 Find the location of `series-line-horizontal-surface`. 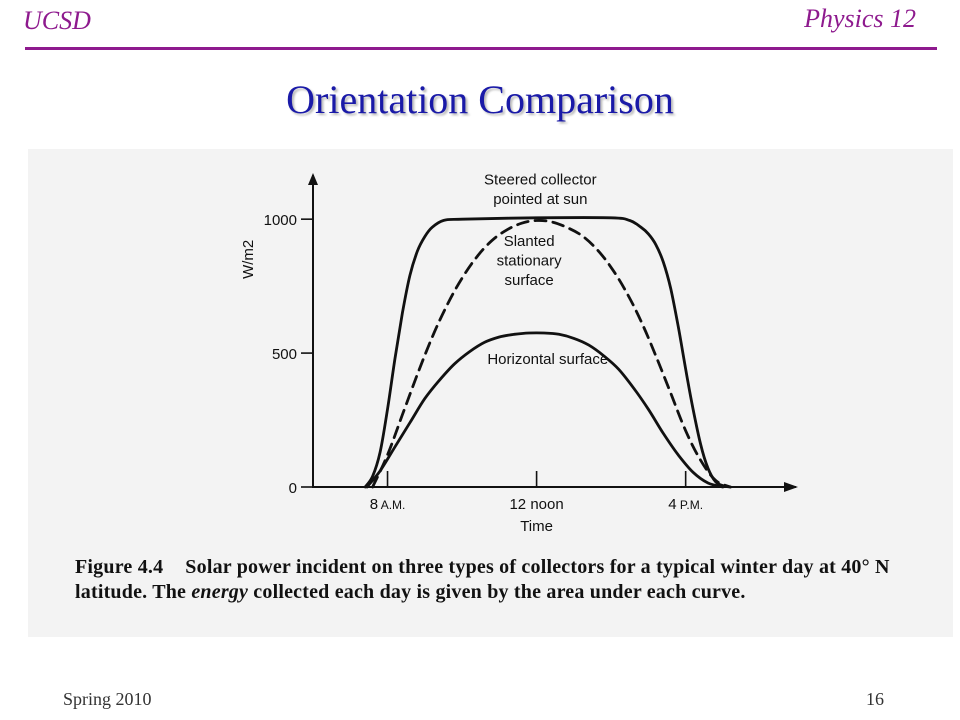

series-line-horizontal-surface is located at coordinates (545, 410).